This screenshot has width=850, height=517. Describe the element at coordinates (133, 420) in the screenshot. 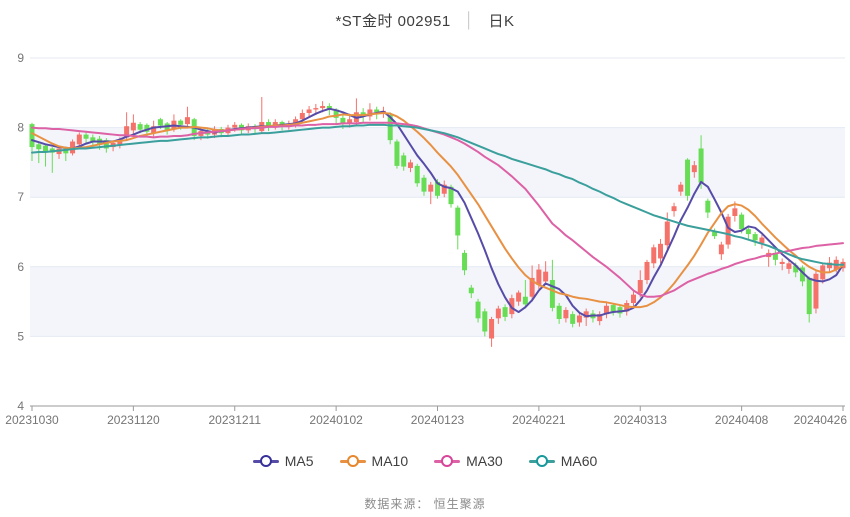

I see `x-axis-label: 20231120` at that location.